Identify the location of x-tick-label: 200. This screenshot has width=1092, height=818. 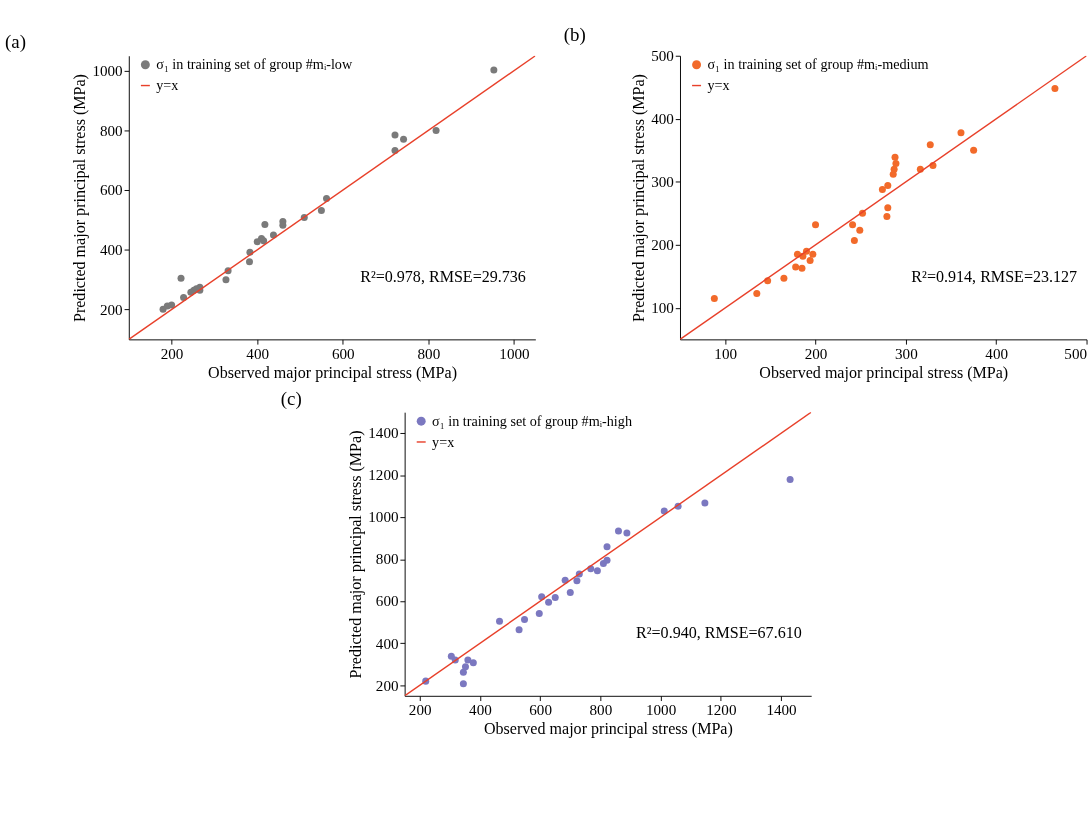
(816, 353).